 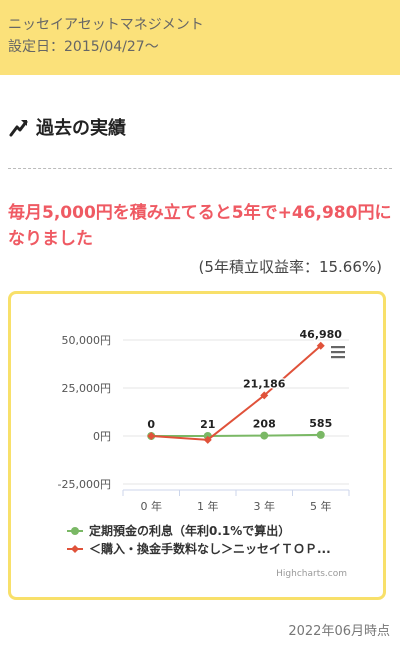 What do you see at coordinates (200, 168) in the screenshot?
I see `section-divider` at bounding box center [200, 168].